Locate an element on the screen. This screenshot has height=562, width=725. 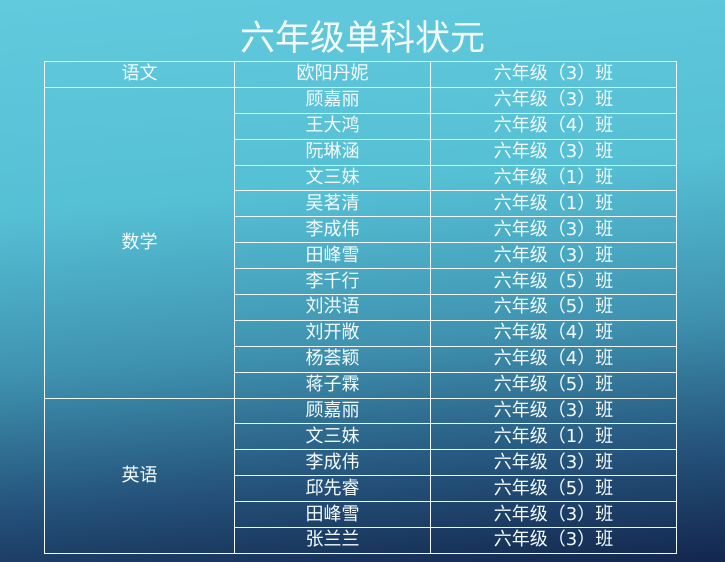
table-row: 张兰兰 六年级（3）班 is located at coordinates (361, 540).